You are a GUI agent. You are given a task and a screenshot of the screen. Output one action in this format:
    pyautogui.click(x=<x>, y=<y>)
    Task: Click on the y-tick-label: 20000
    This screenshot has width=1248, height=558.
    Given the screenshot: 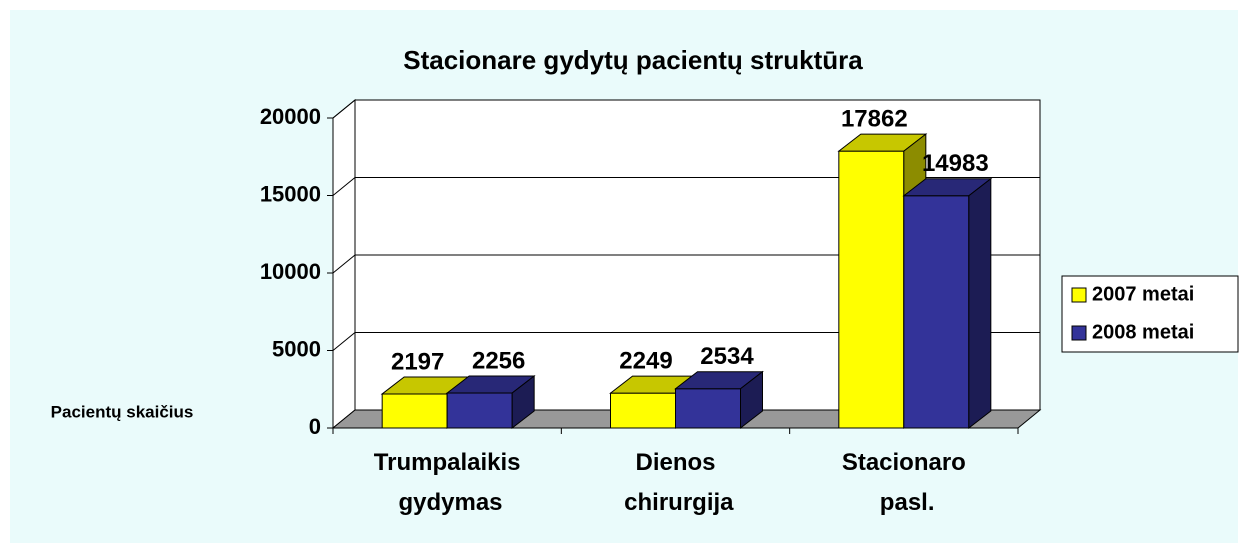 What is the action you would take?
    pyautogui.click(x=290, y=116)
    